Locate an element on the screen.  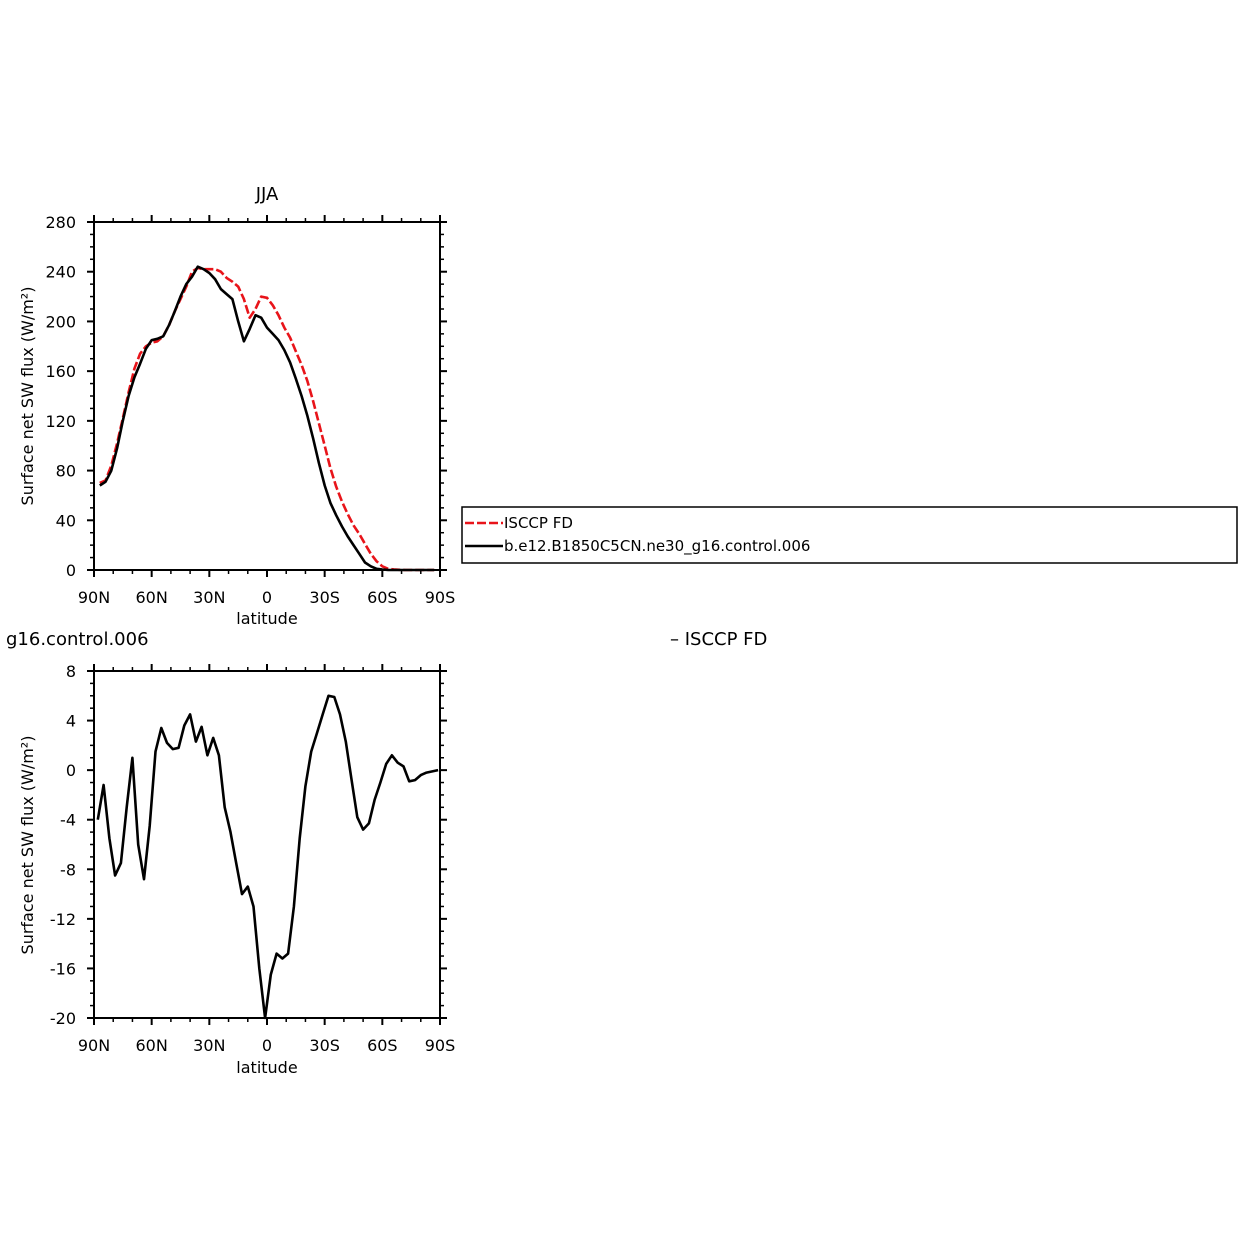
y-tick-label: -20 is located at coordinates (63, 1018).